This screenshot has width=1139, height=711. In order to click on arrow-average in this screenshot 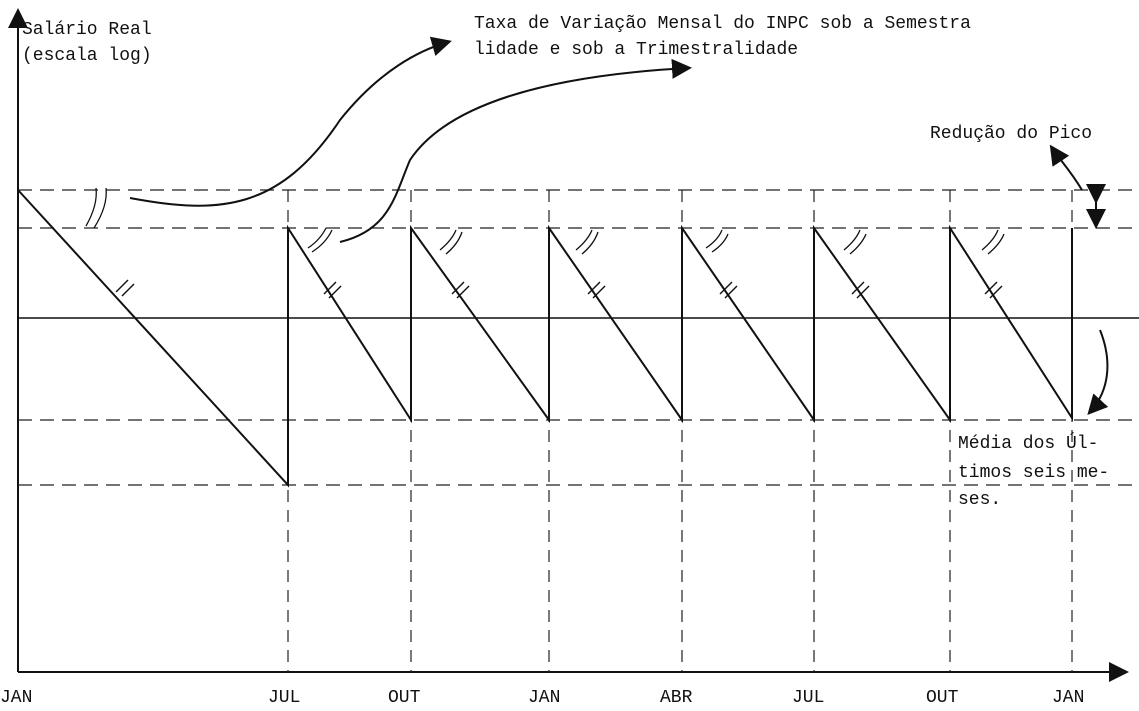, I will do `click(1098, 372)`.